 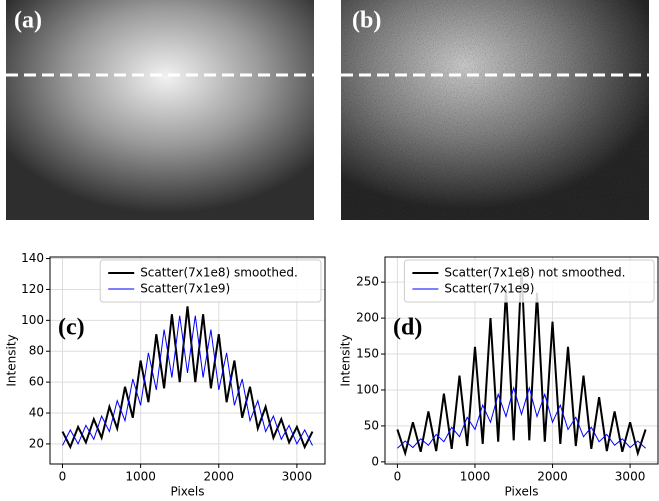 I want to click on y-tick-label: 50, so click(x=371, y=425).